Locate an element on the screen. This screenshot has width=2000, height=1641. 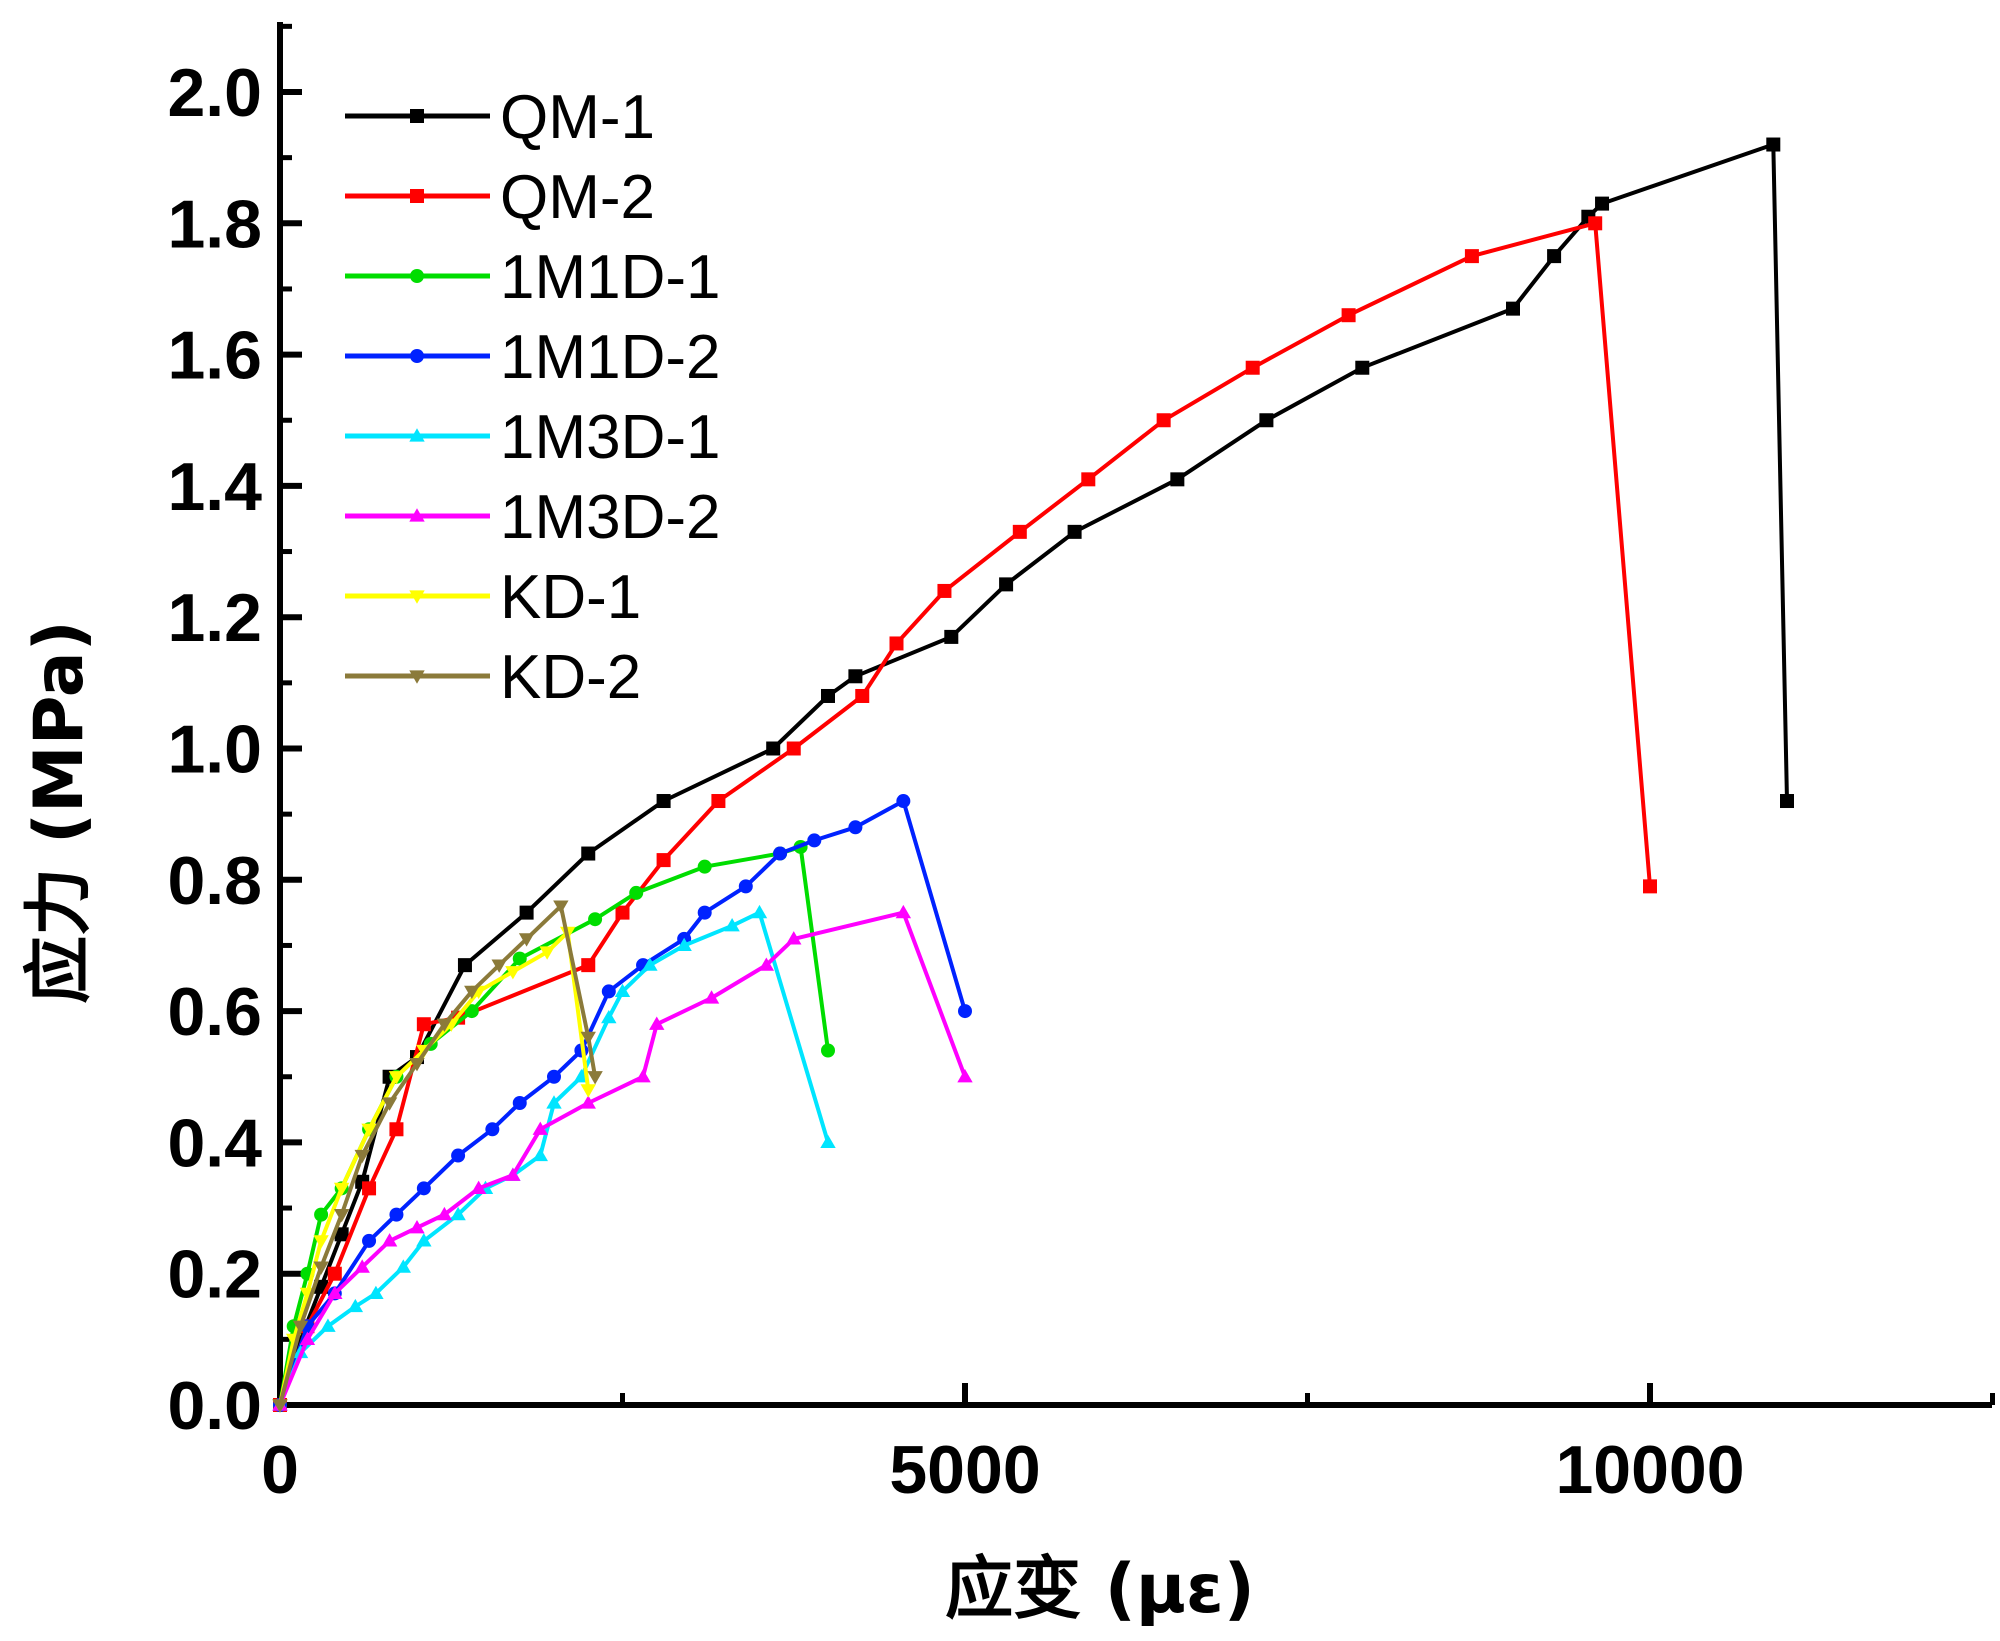
y-tick-label: 0.2 is located at coordinates (214, 1275).